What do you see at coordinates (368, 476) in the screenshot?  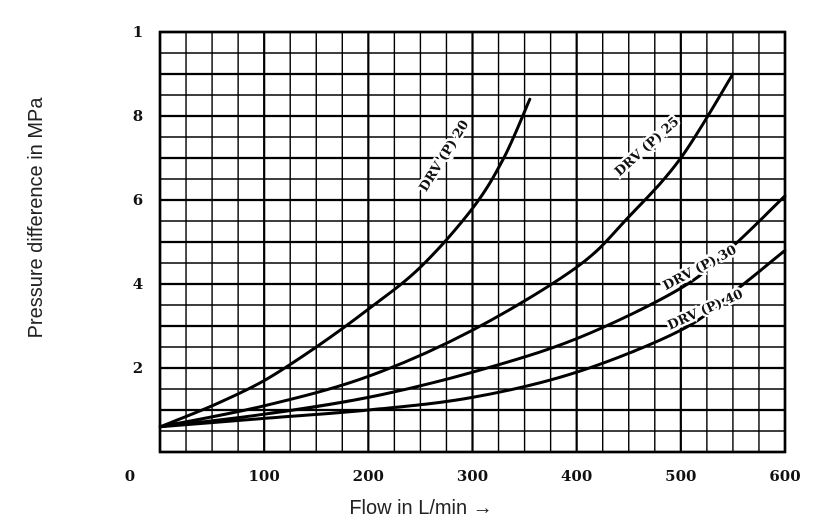 I see `x-tick-label: 200` at bounding box center [368, 476].